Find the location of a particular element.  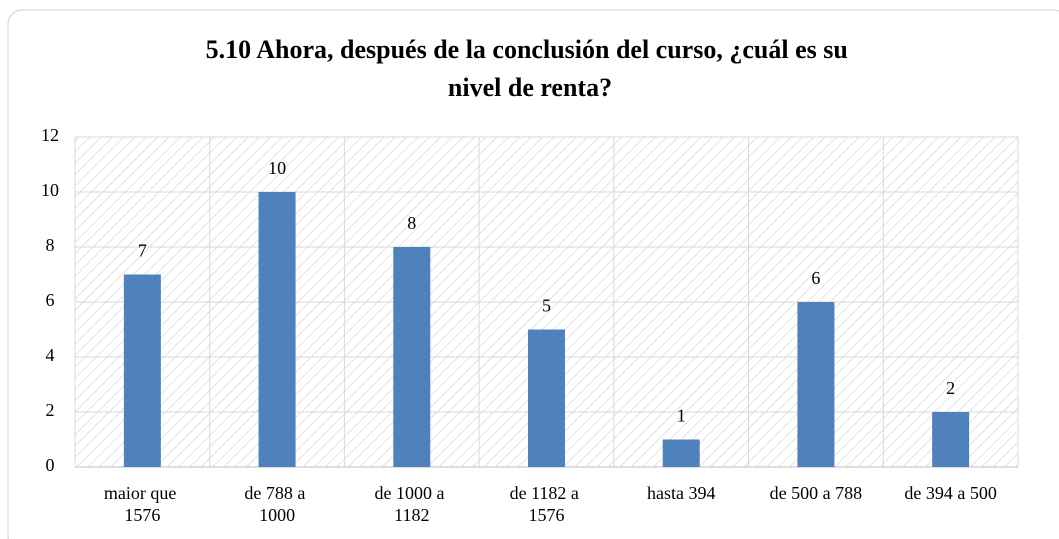

y-tick-label: 8 is located at coordinates (50, 245).